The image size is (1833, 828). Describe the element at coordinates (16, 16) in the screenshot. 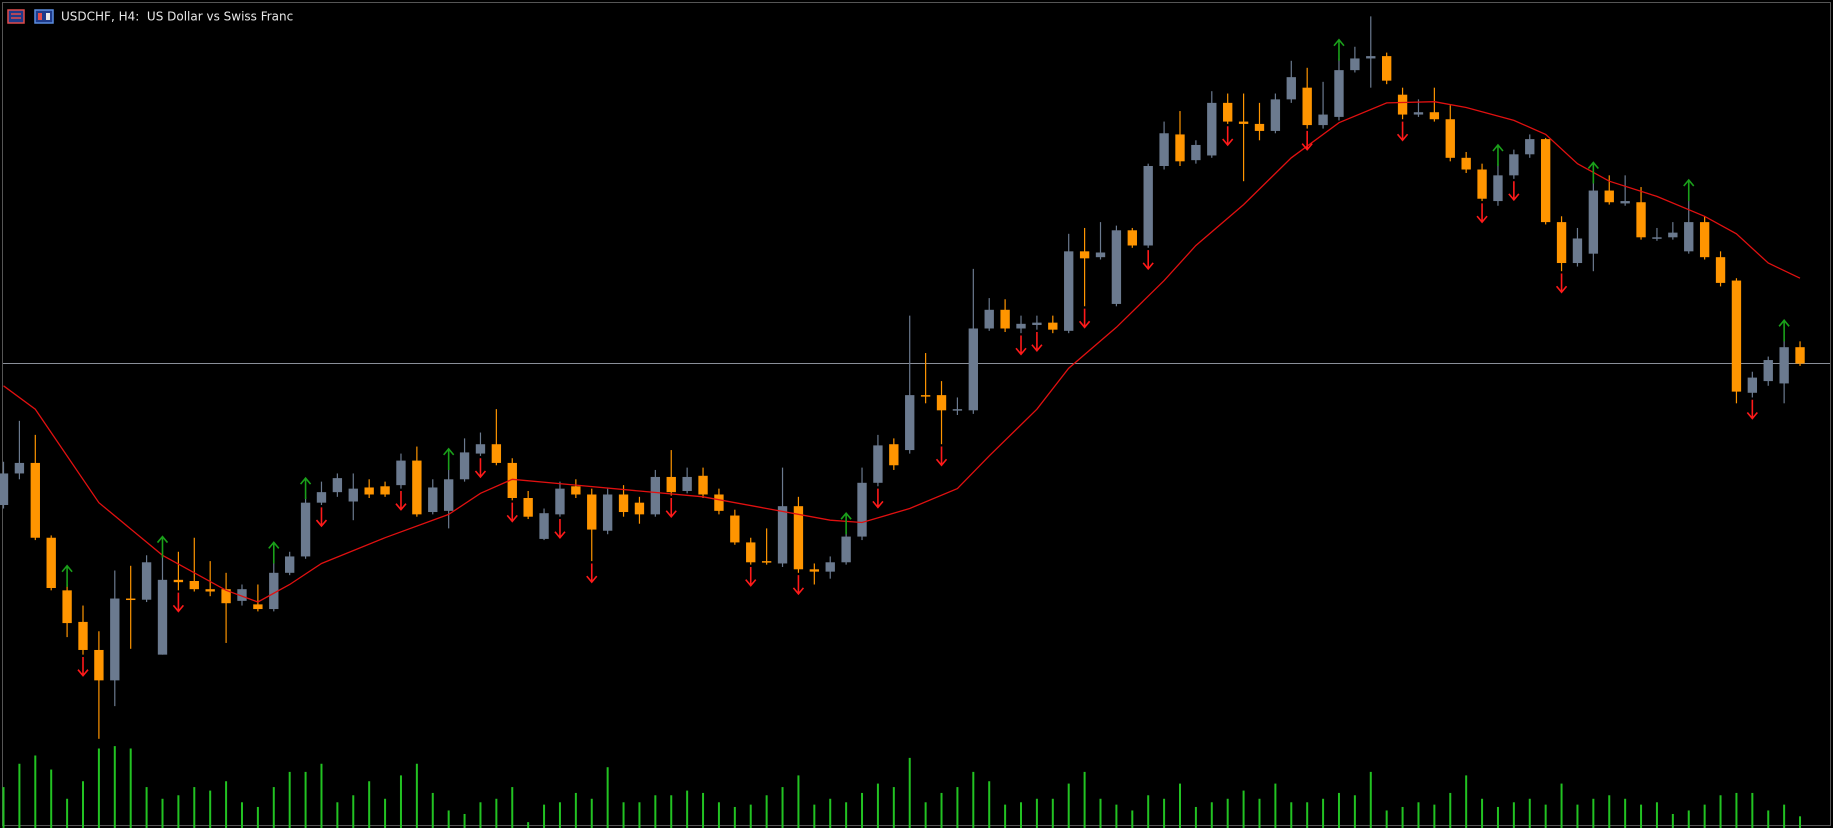

I see `icon-menu` at that location.